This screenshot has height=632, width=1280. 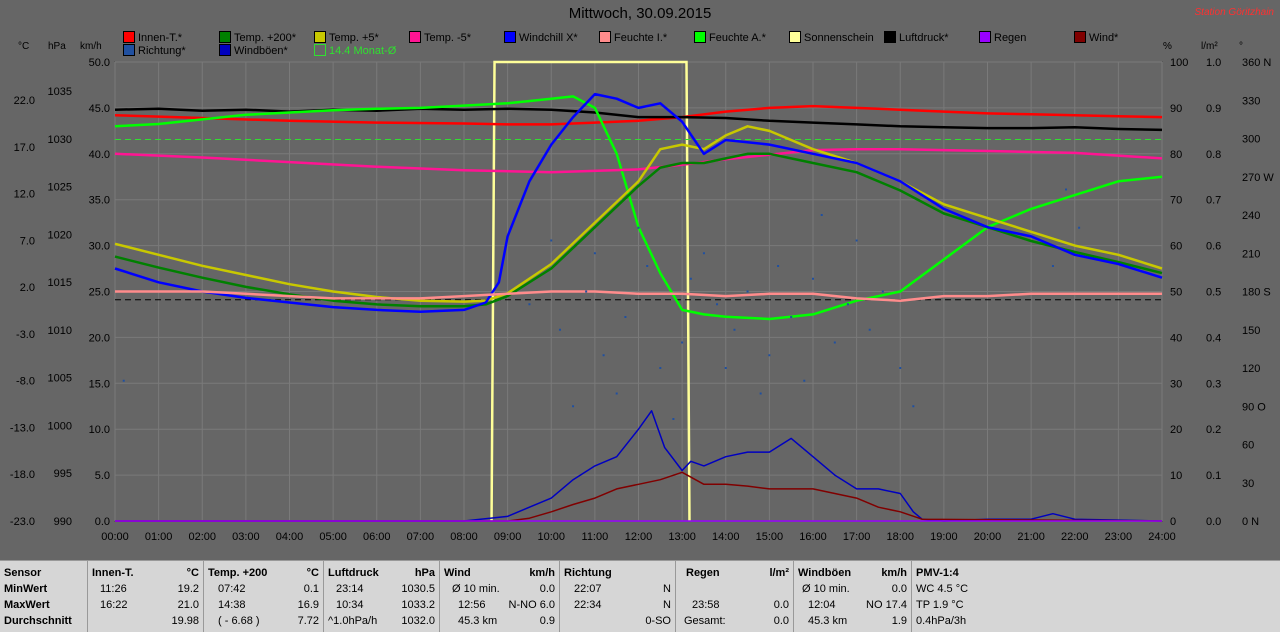 I want to click on stats-pmv: PMV-1:4 WC 4.5 °C TP 1.9 °C 0.4hPa/3h, so click(x=1096, y=596).